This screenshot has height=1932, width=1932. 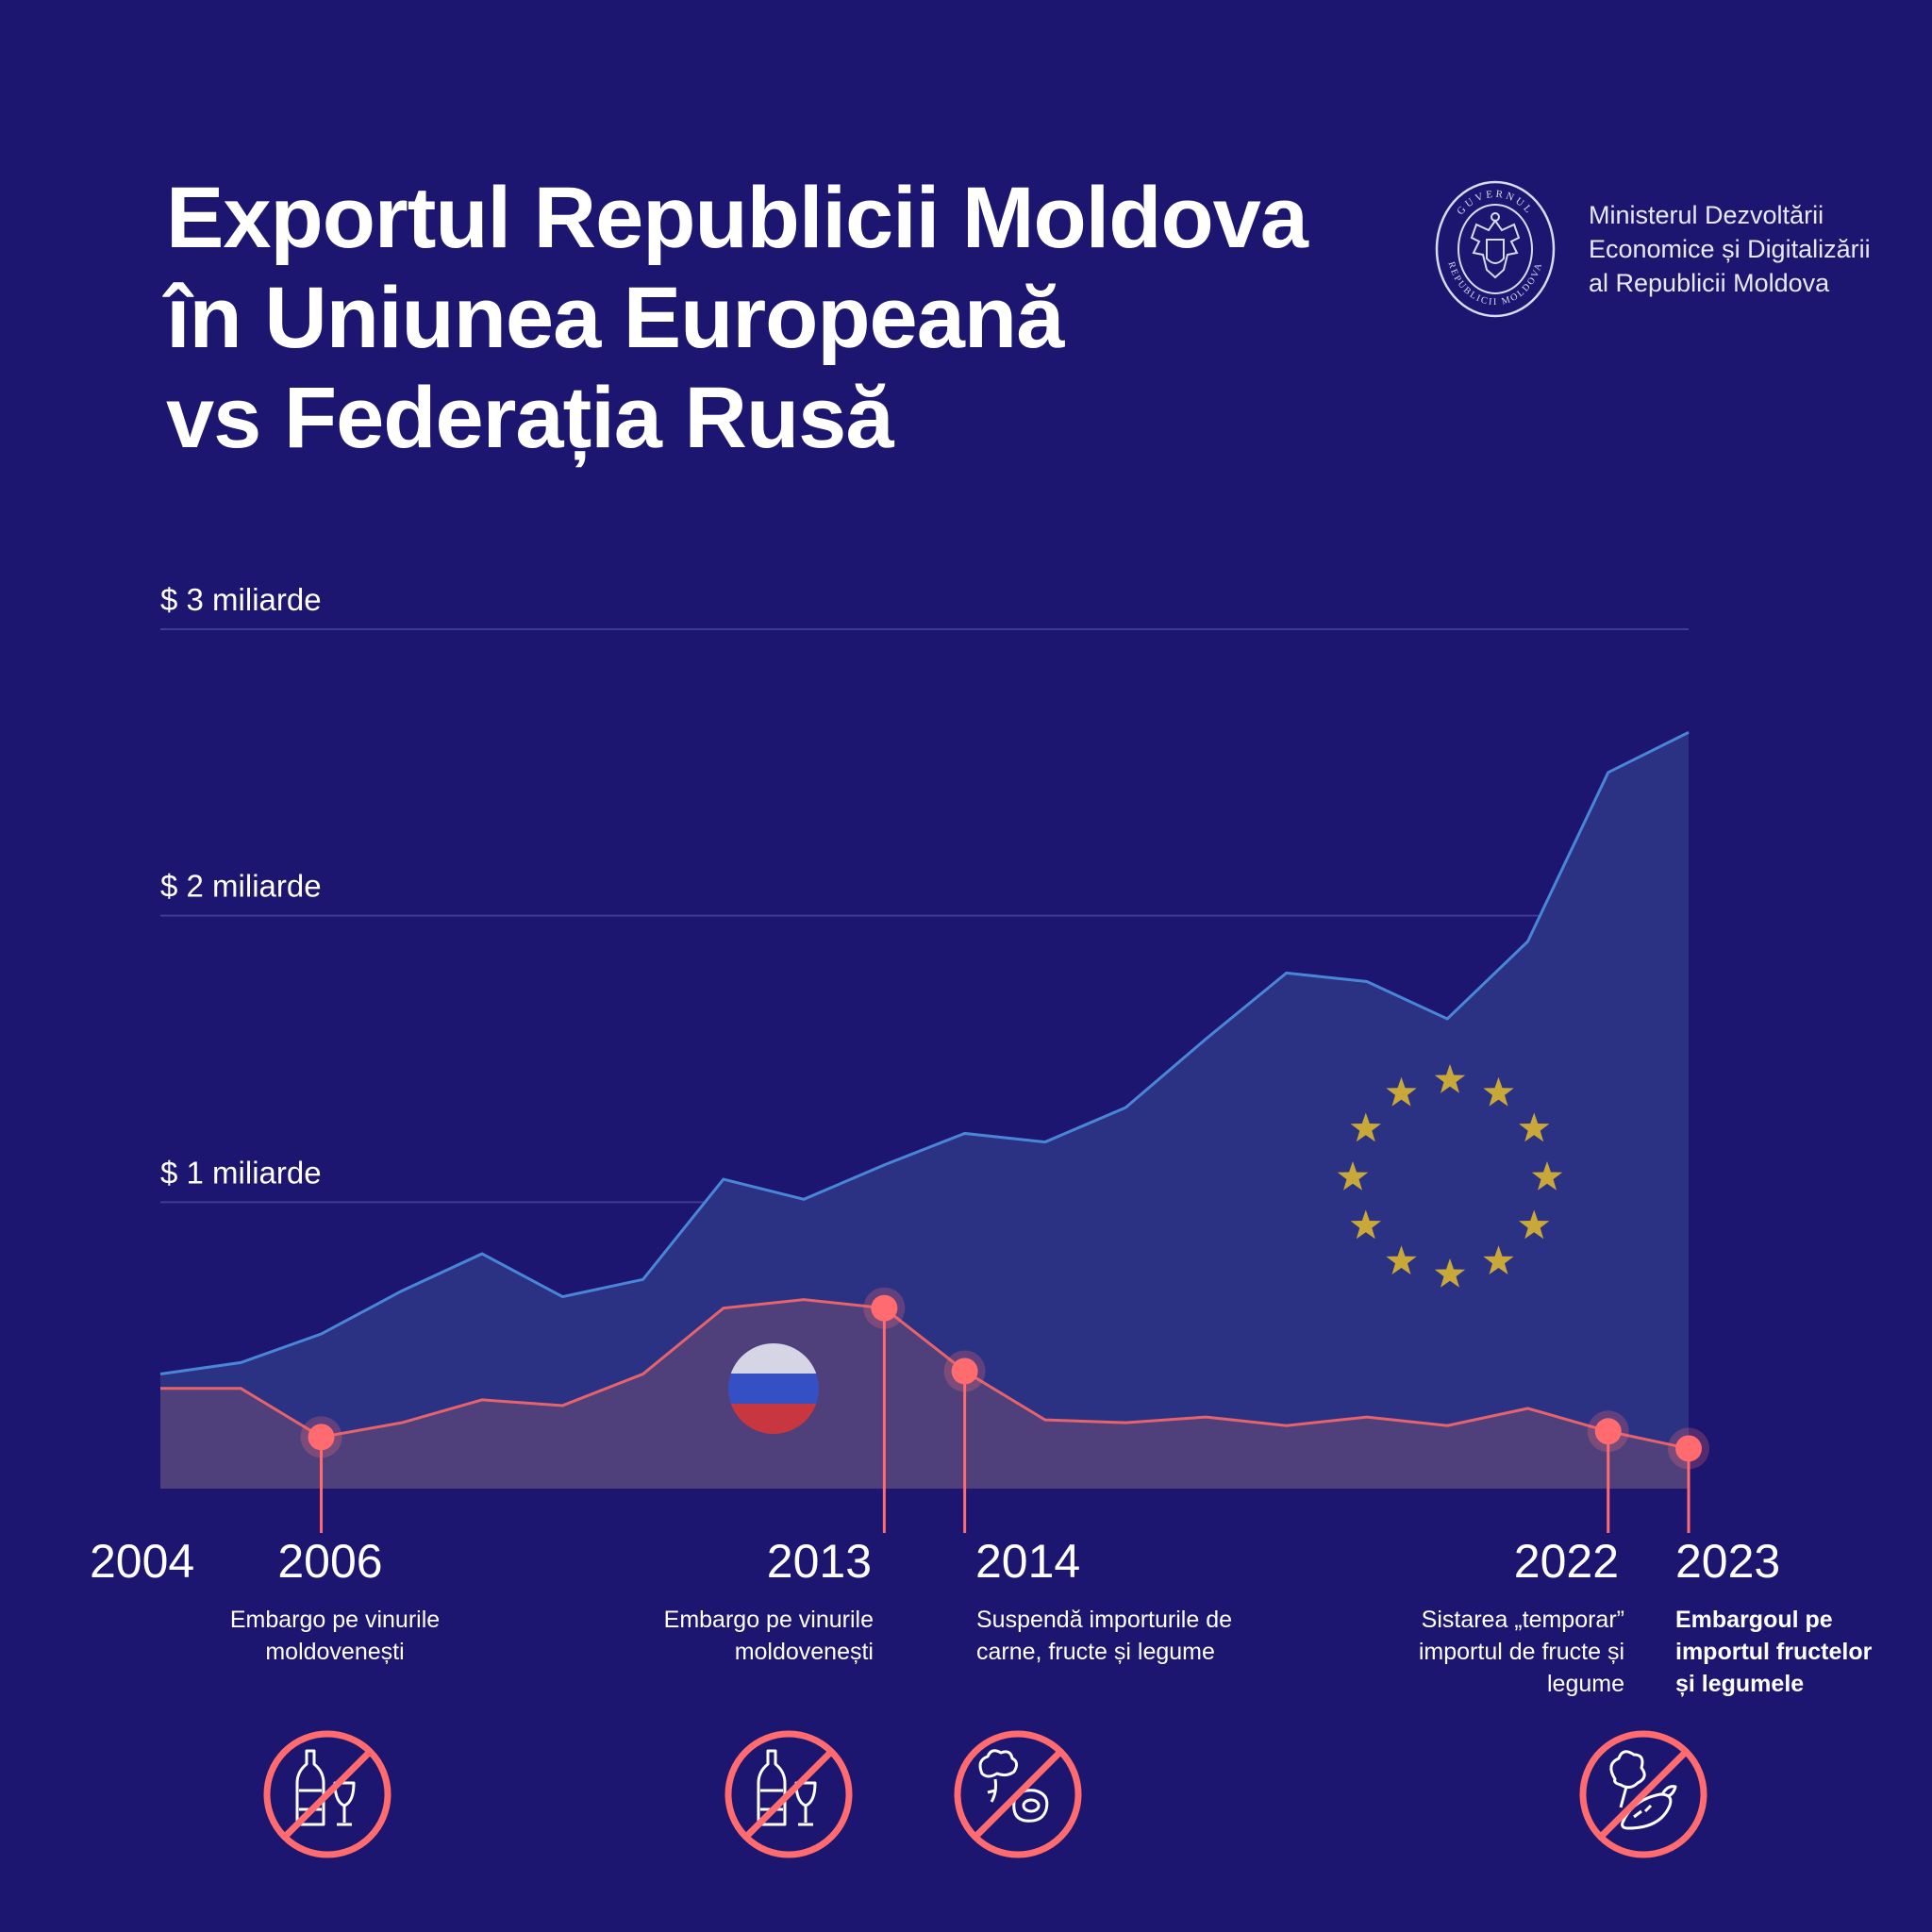 What do you see at coordinates (925, 1374) in the screenshot?
I see `russia-line` at bounding box center [925, 1374].